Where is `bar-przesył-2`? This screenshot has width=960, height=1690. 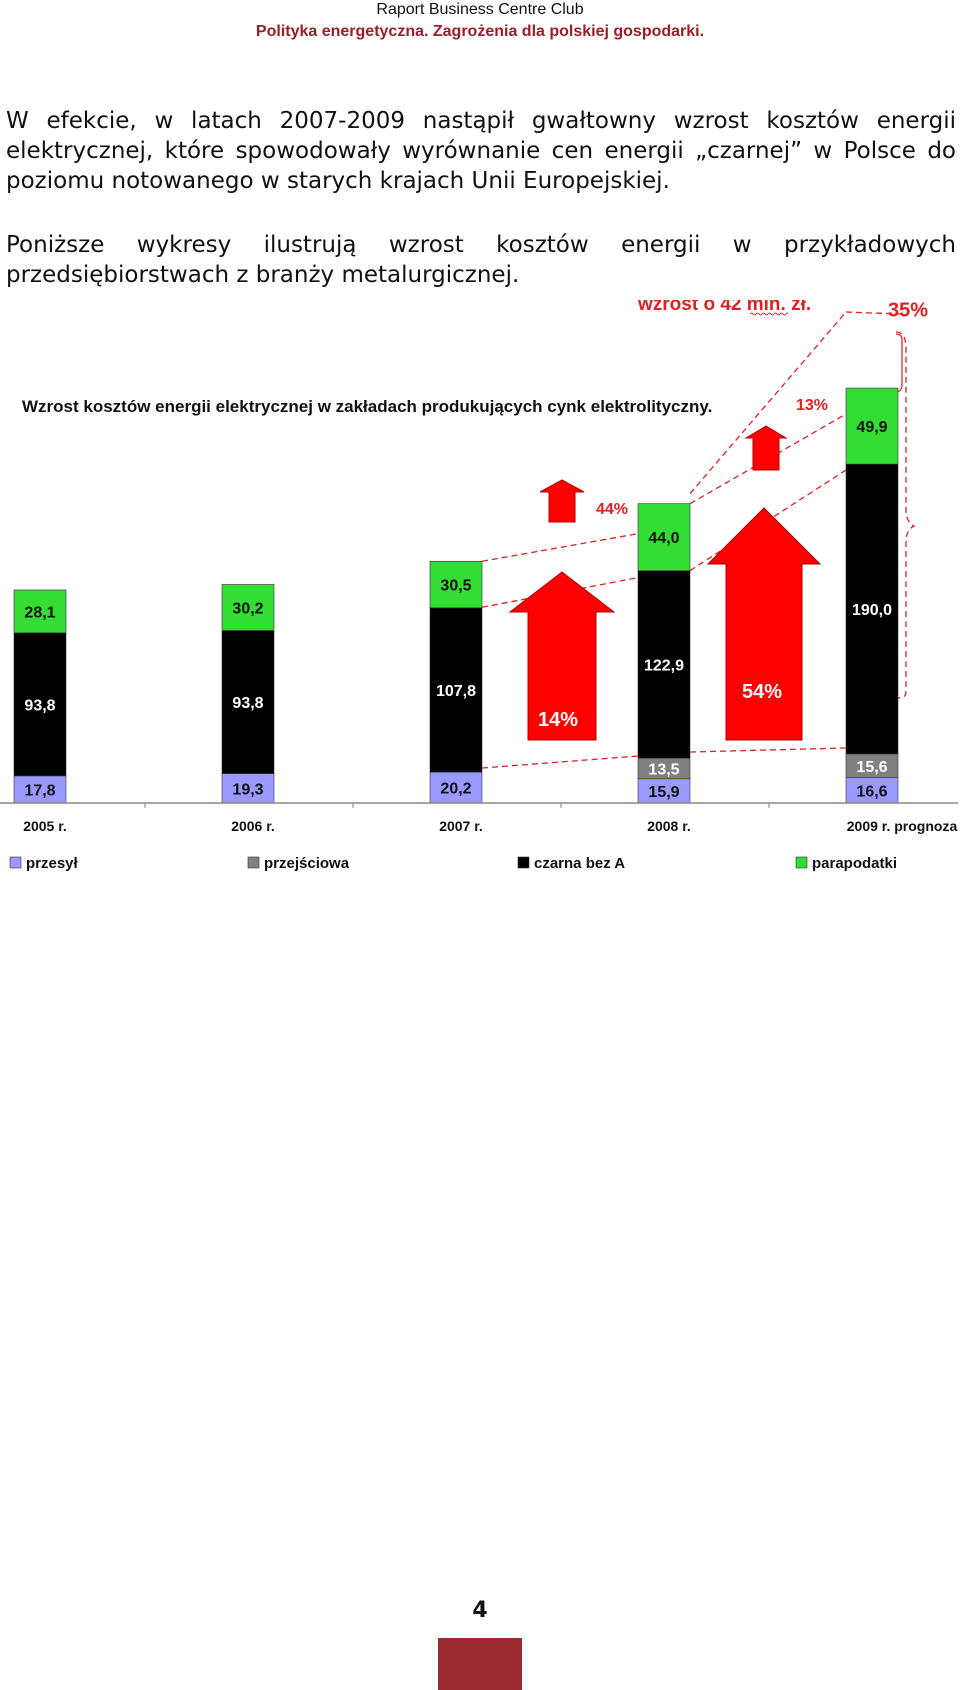 bar-przesył-2 is located at coordinates (456, 787).